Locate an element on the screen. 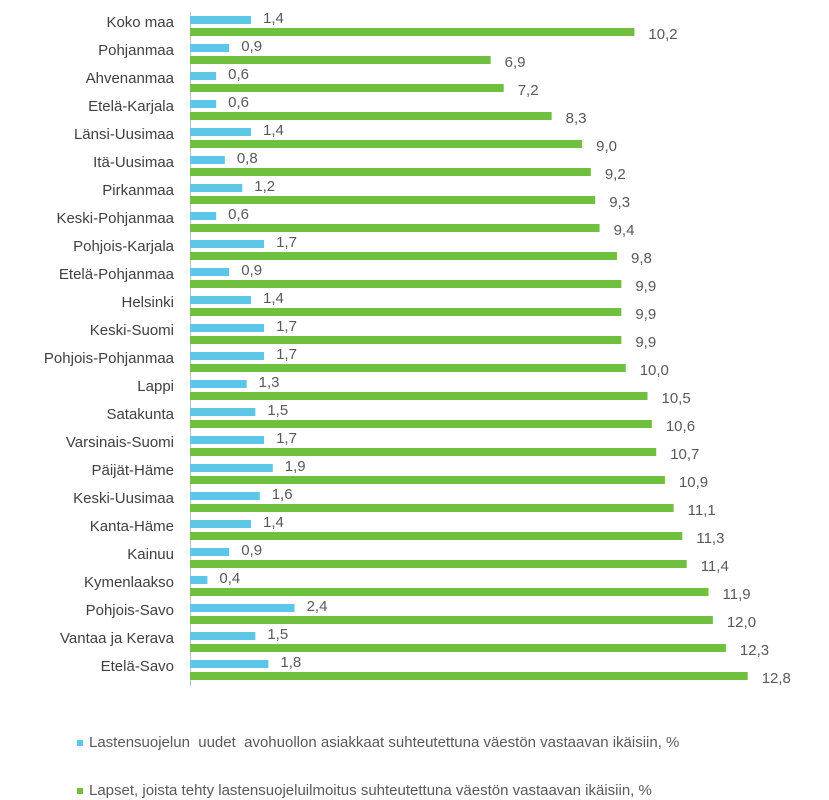 Image resolution: width=829 pixels, height=800 pixels. category-label: Varsinais-Suomi is located at coordinates (120, 442).